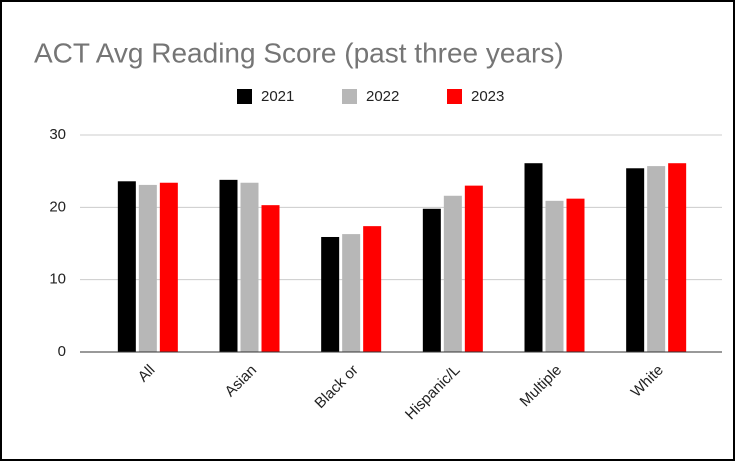 The height and width of the screenshot is (461, 735). What do you see at coordinates (57, 134) in the screenshot?
I see `y-tick-label: 30` at bounding box center [57, 134].